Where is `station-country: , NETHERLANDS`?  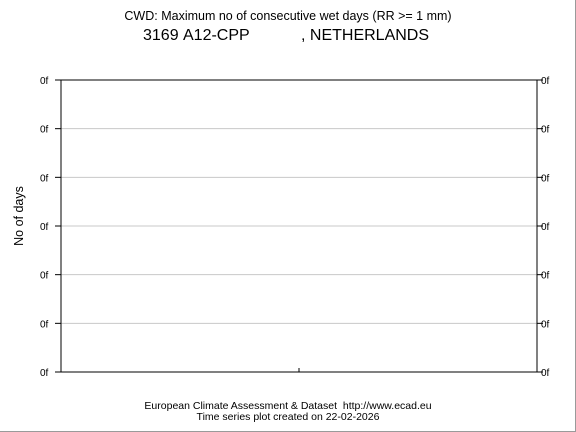
station-country: , NETHERLANDS is located at coordinates (365, 35).